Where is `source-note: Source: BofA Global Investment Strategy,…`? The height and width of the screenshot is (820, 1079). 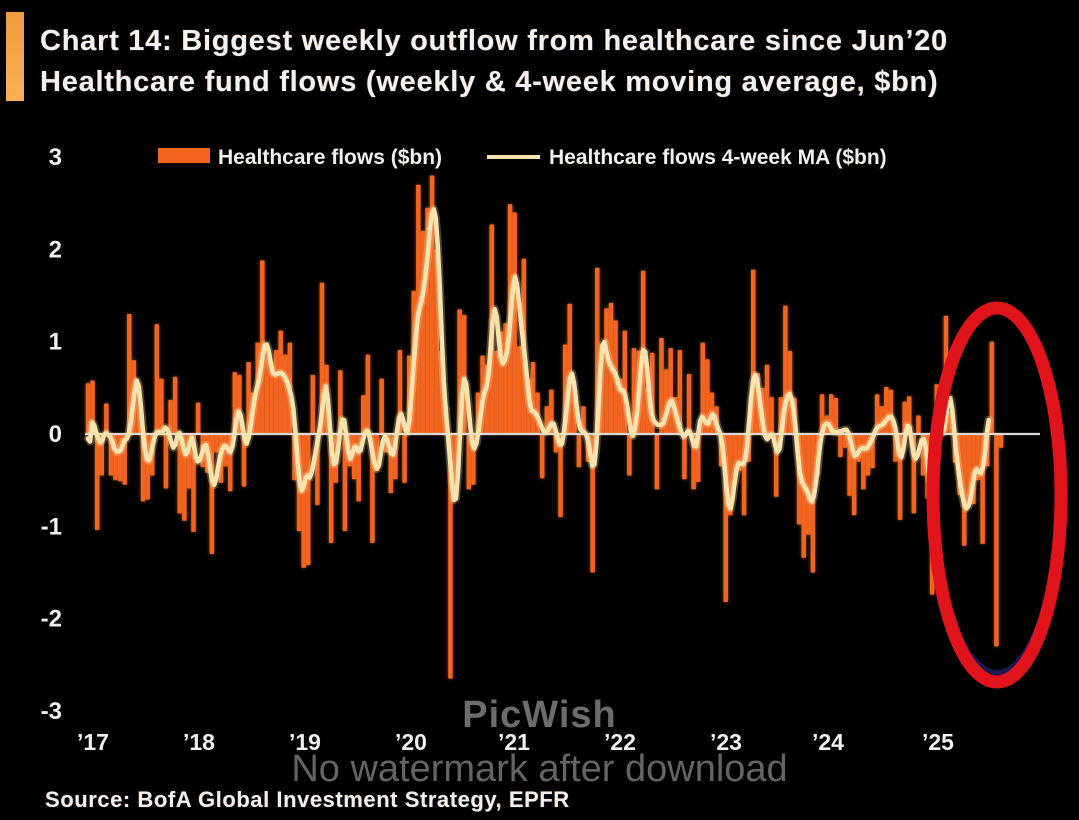 source-note: Source: BofA Global Investment Strategy,… is located at coordinates (307, 799).